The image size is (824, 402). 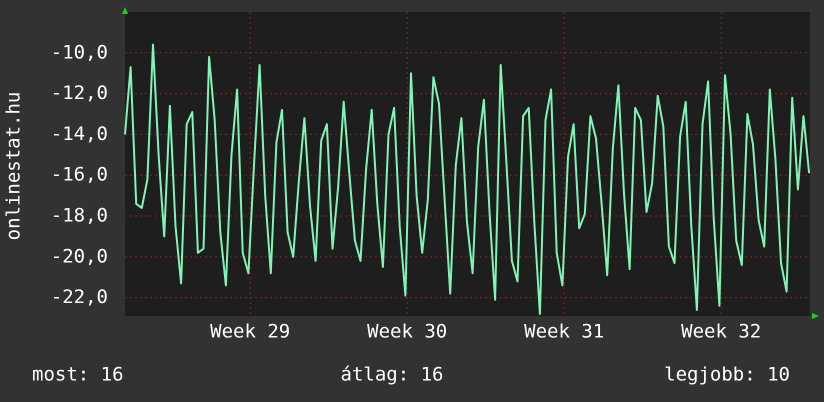 What do you see at coordinates (79, 297) in the screenshot?
I see `y-tick-label: -22,0` at bounding box center [79, 297].